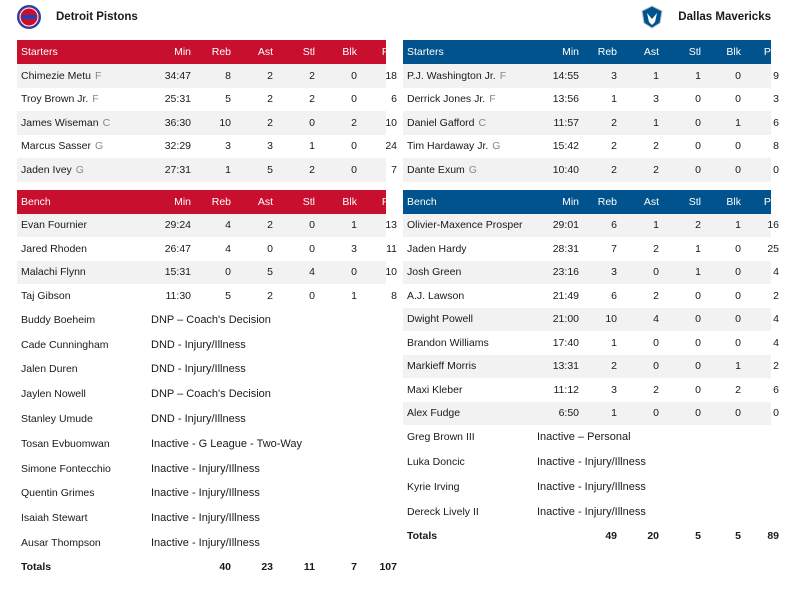  Describe the element at coordinates (225, 567) in the screenshot. I see `total-reb: 40` at that location.